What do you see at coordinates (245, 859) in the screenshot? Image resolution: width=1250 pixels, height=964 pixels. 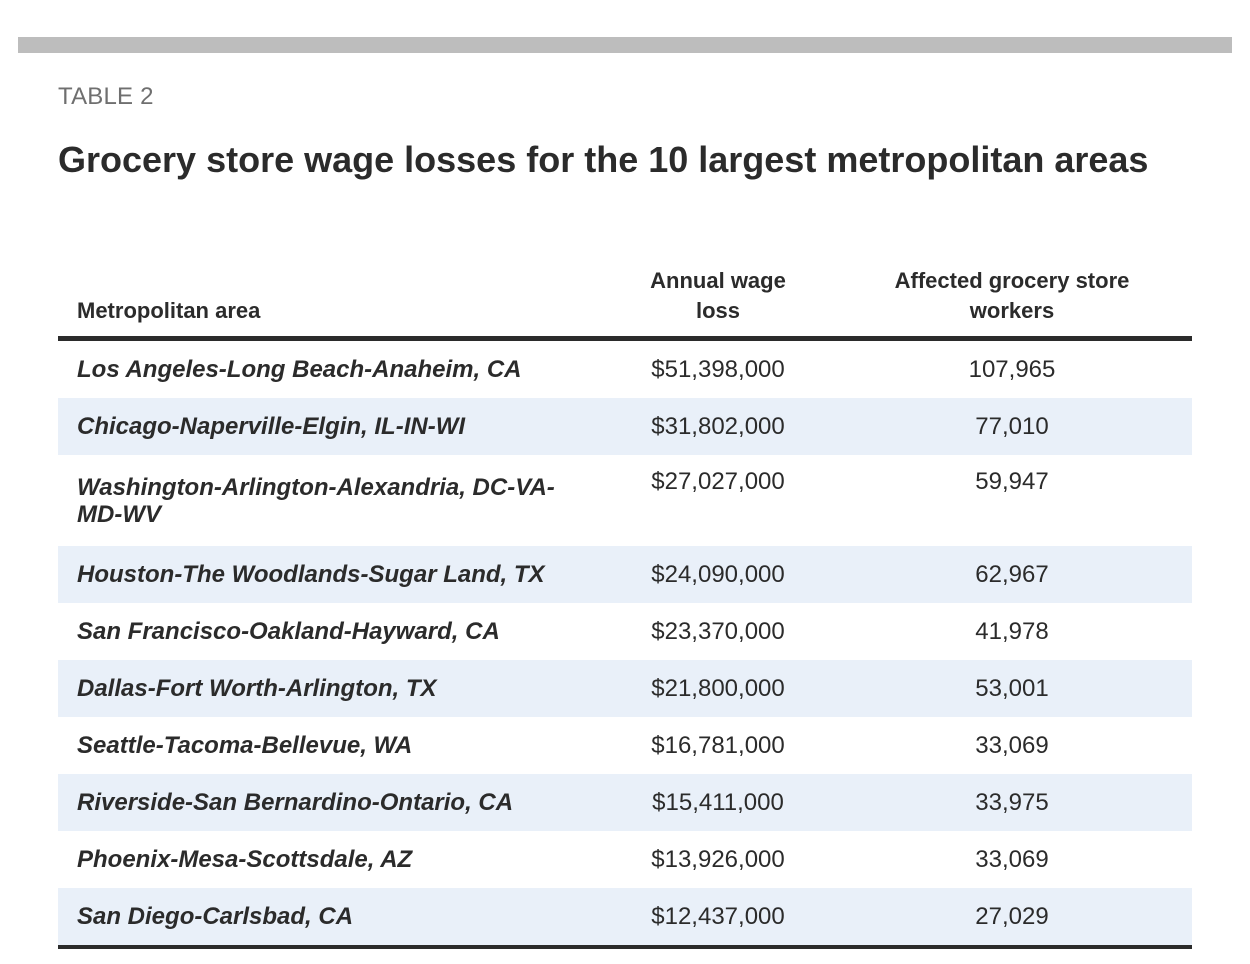 I see `row-metropolitan-area: Phoenix-Mesa-Scottsdale, AZ` at bounding box center [245, 859].